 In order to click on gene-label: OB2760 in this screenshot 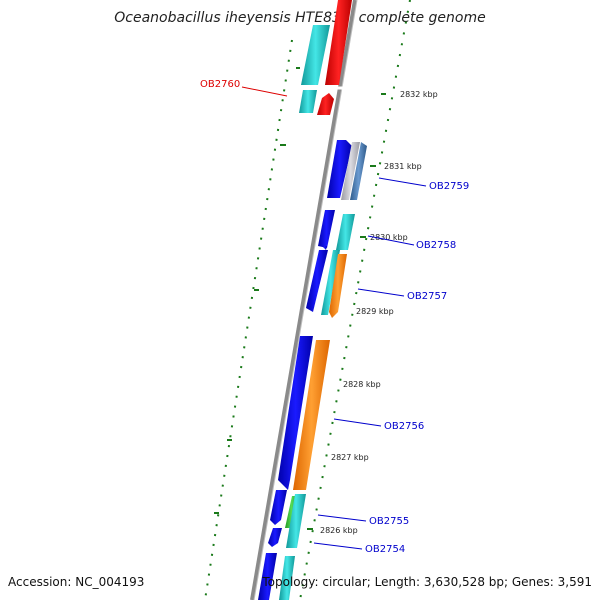, I will do `click(220, 84)`.